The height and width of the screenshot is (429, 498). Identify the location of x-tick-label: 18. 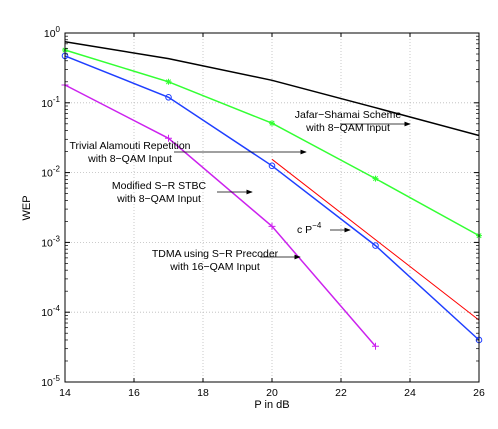
(203, 393).